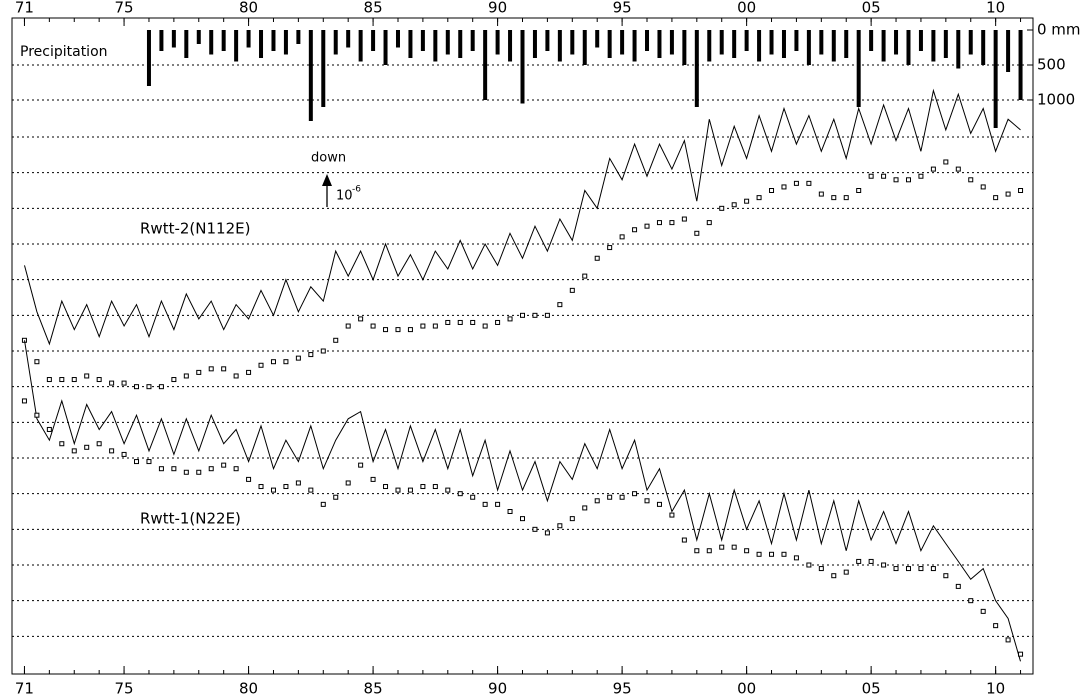  Describe the element at coordinates (746, 689) in the screenshot. I see `x-tick-label-bottom: 00` at that location.